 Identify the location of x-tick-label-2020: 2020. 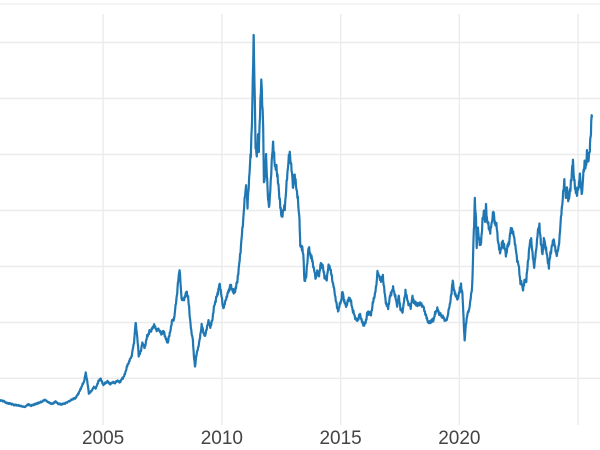
(459, 438).